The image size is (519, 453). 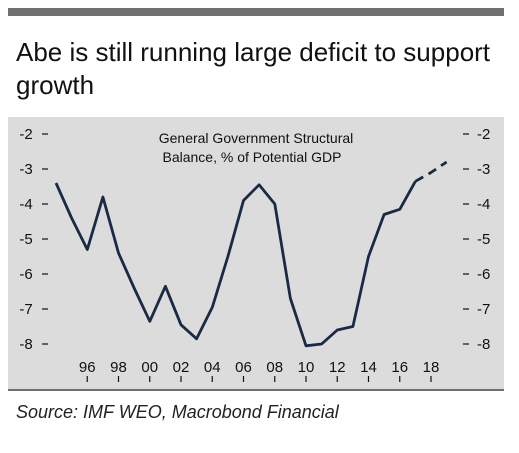 What do you see at coordinates (483, 239) in the screenshot?
I see `y-tick-label-right: -5` at bounding box center [483, 239].